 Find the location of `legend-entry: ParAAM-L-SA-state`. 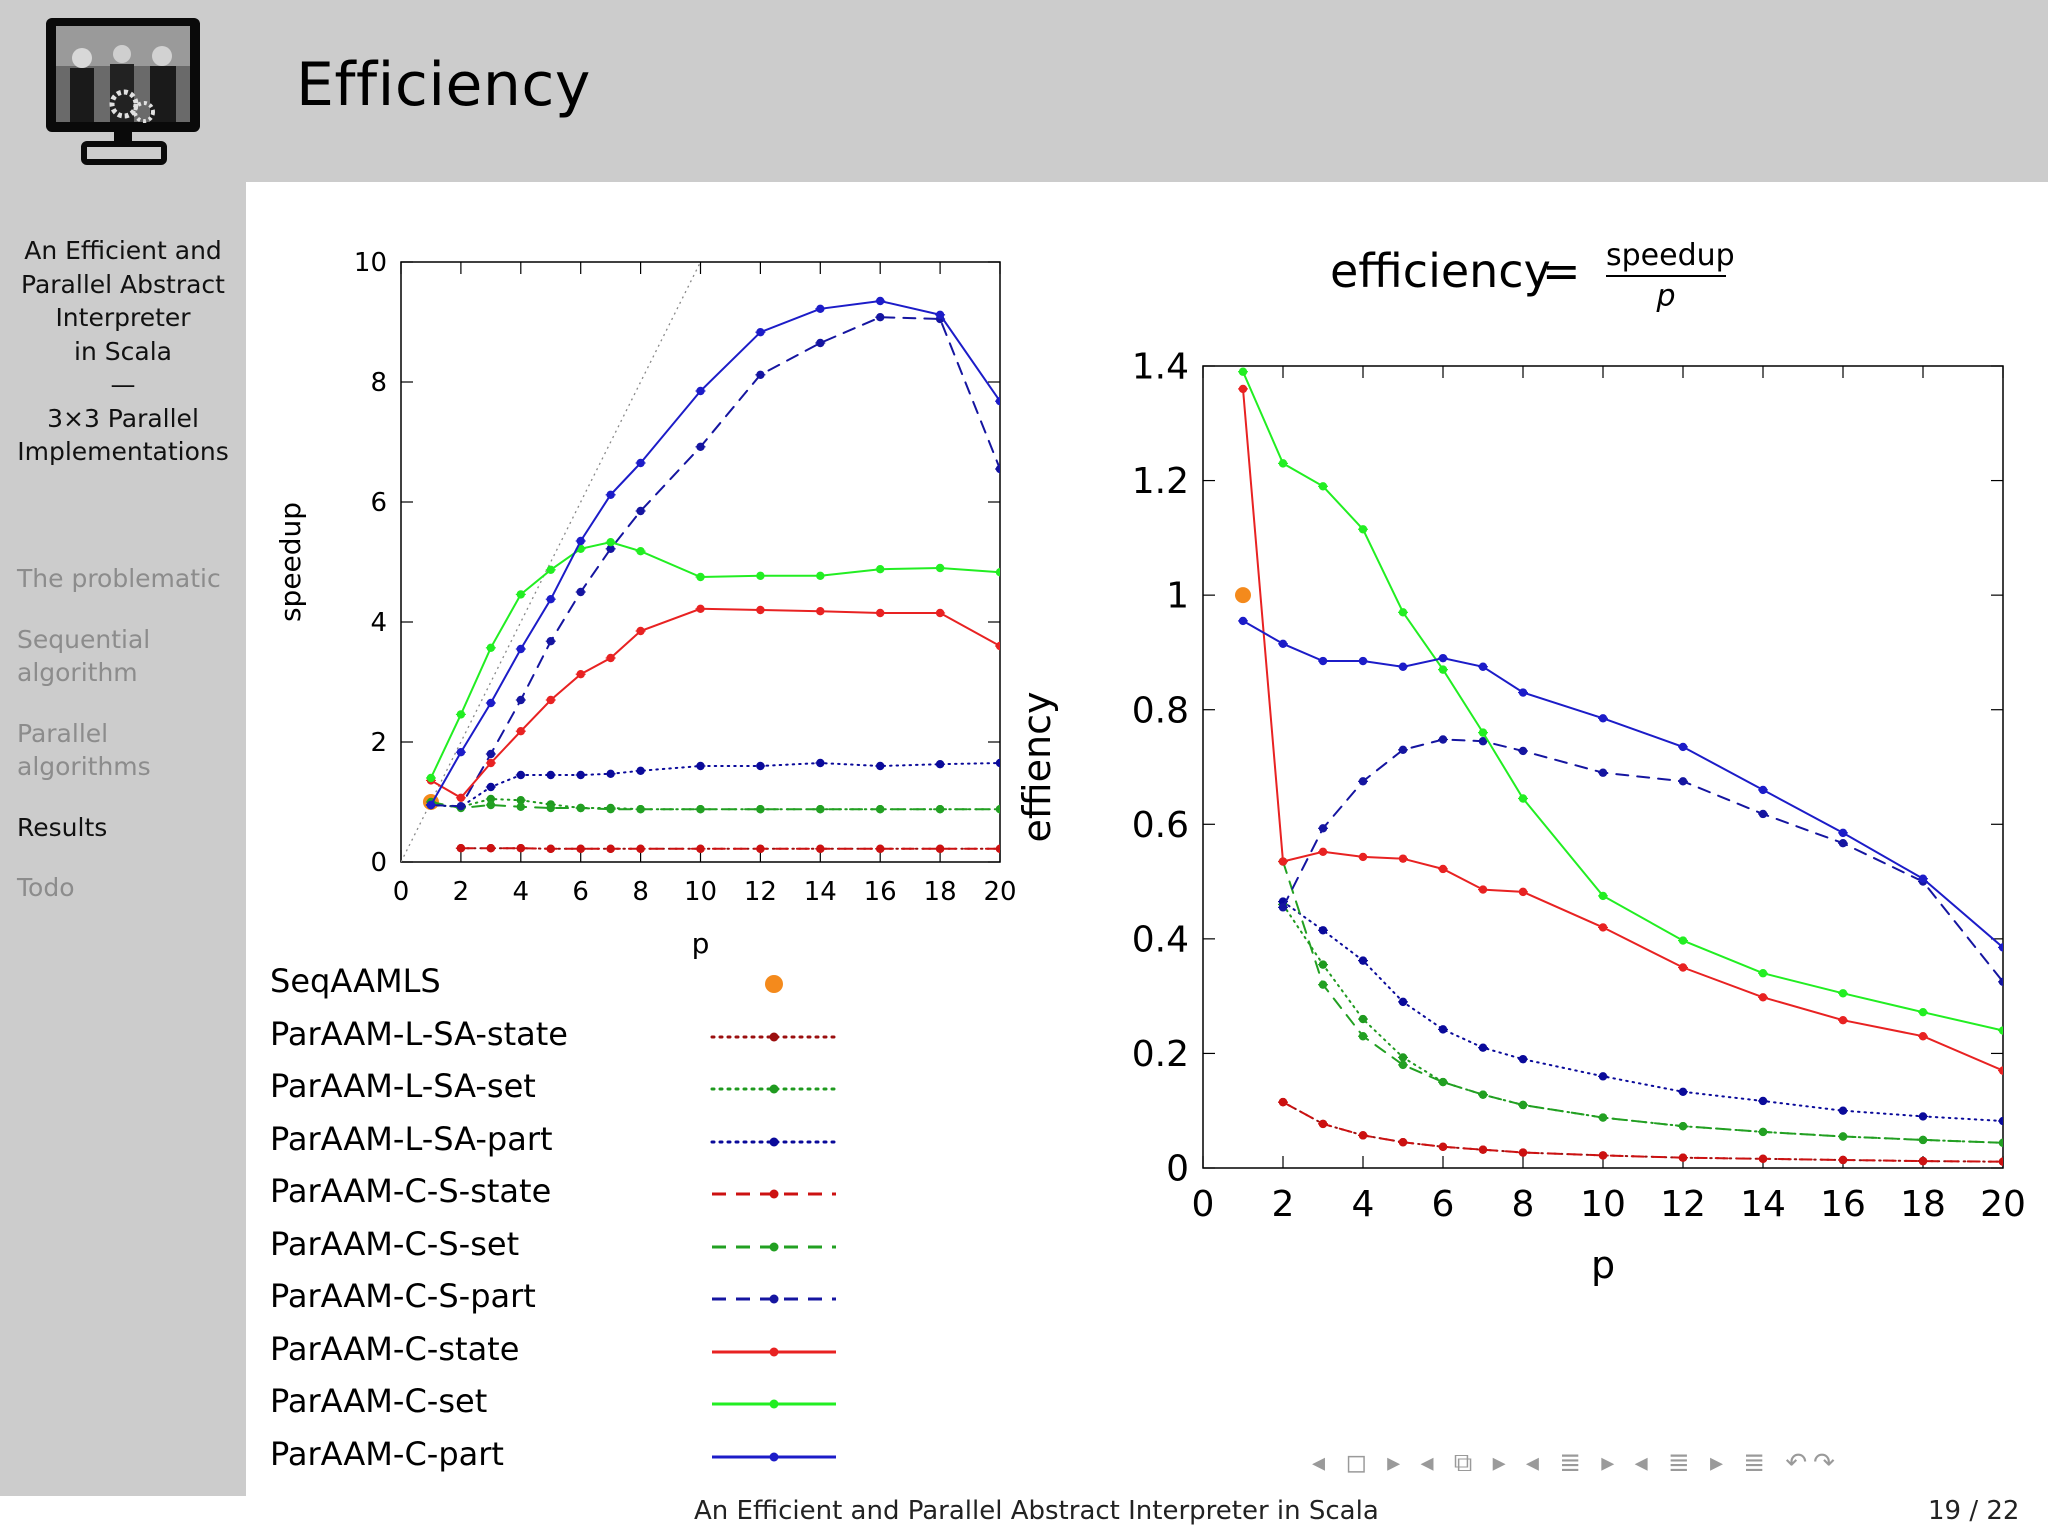

legend-entry: ParAAM-L-SA-state is located at coordinates (560, 1041).